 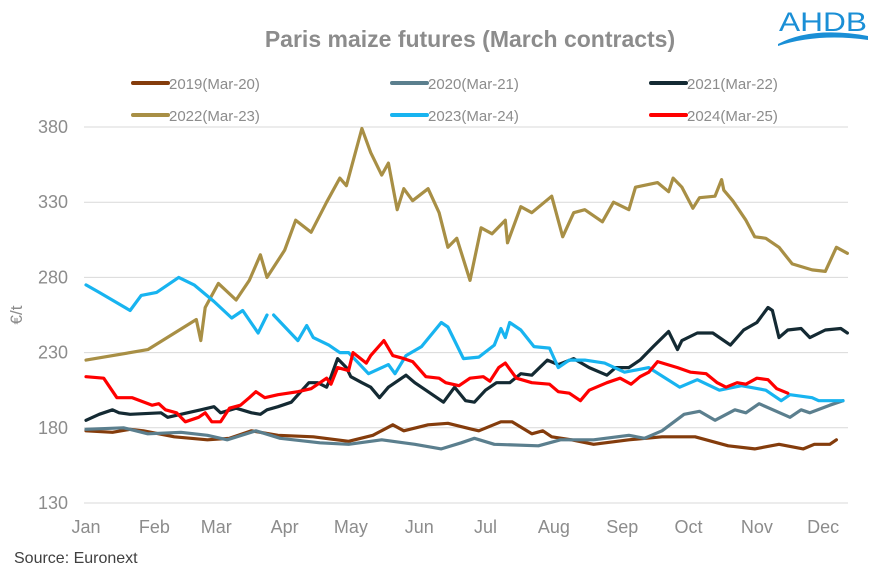 What do you see at coordinates (53, 315) in the screenshot?
I see `y-axis: 130 180 230 280 330 380` at bounding box center [53, 315].